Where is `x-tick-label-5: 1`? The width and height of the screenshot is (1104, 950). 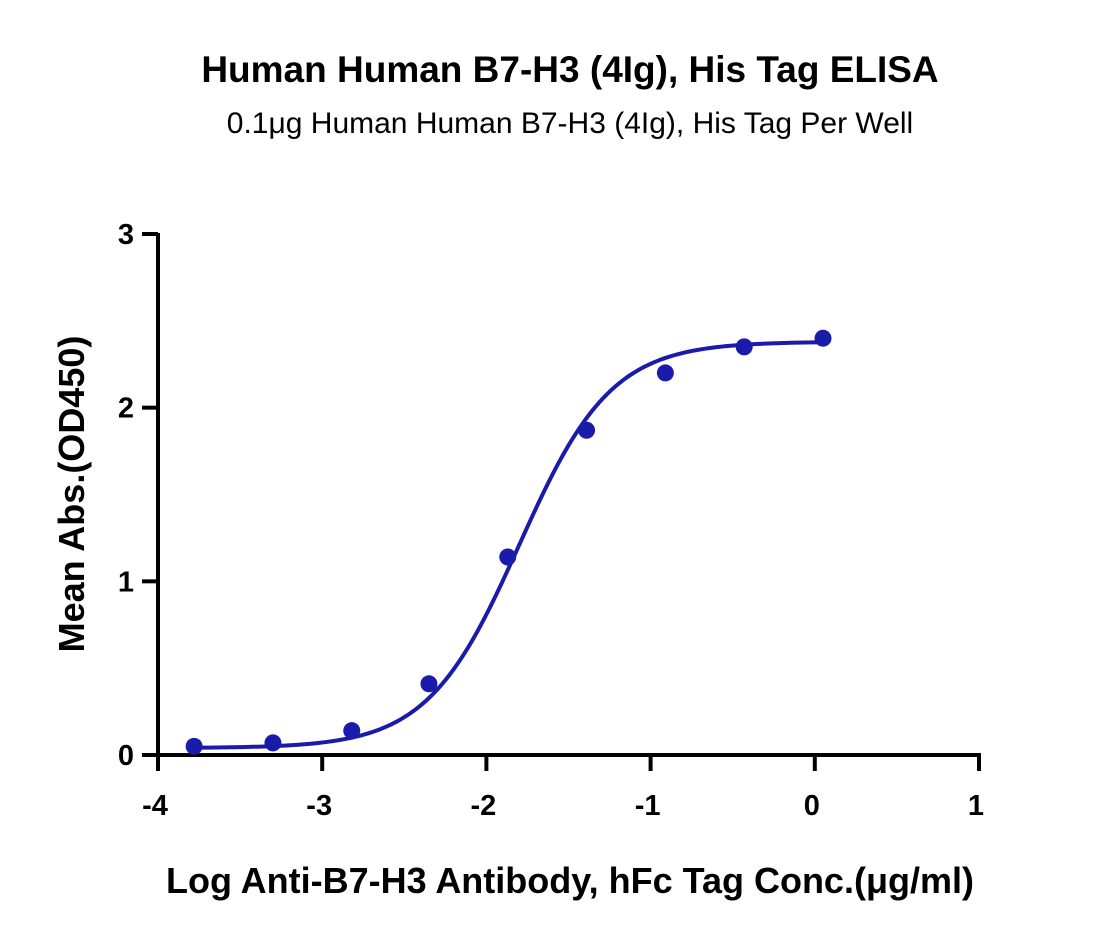
x-tick-label-5: 1 is located at coordinates (976, 806).